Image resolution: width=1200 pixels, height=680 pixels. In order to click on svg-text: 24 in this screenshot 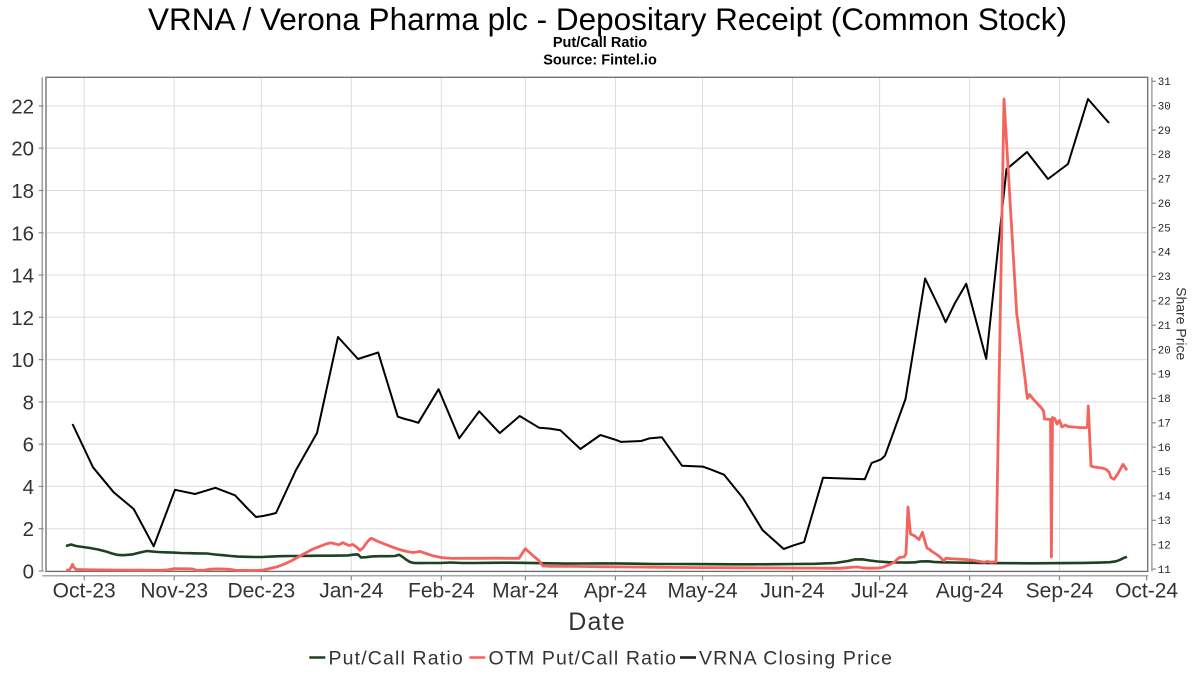, I will do `click(1164, 254)`.